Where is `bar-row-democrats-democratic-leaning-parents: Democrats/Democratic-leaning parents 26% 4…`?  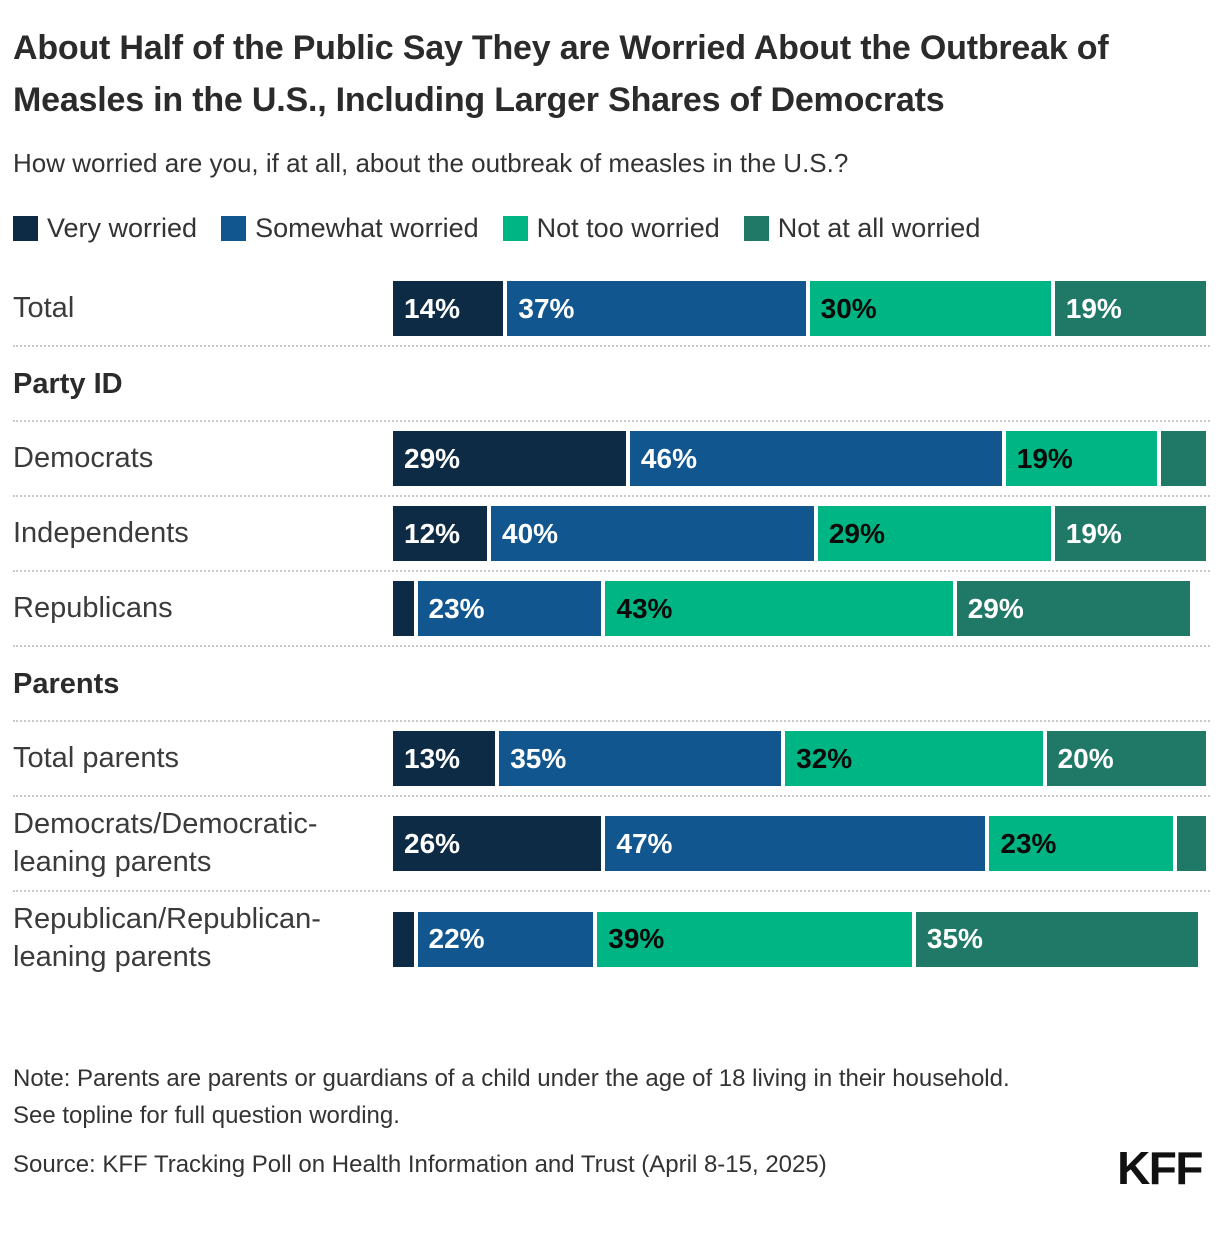
bar-row-democrats-democratic-leaning-parents: Democrats/Democratic-leaning parents 26% 4… is located at coordinates (611, 845).